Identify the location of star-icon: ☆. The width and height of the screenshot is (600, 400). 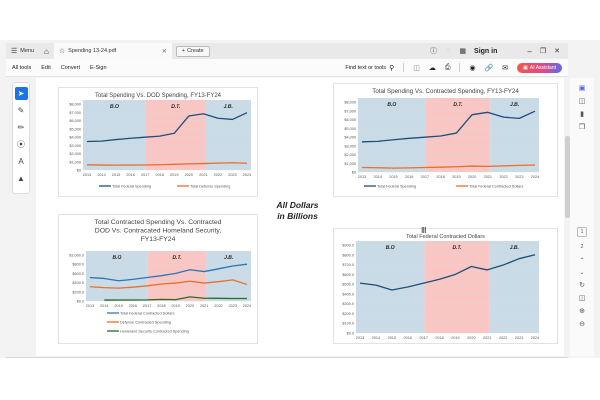
(62, 51).